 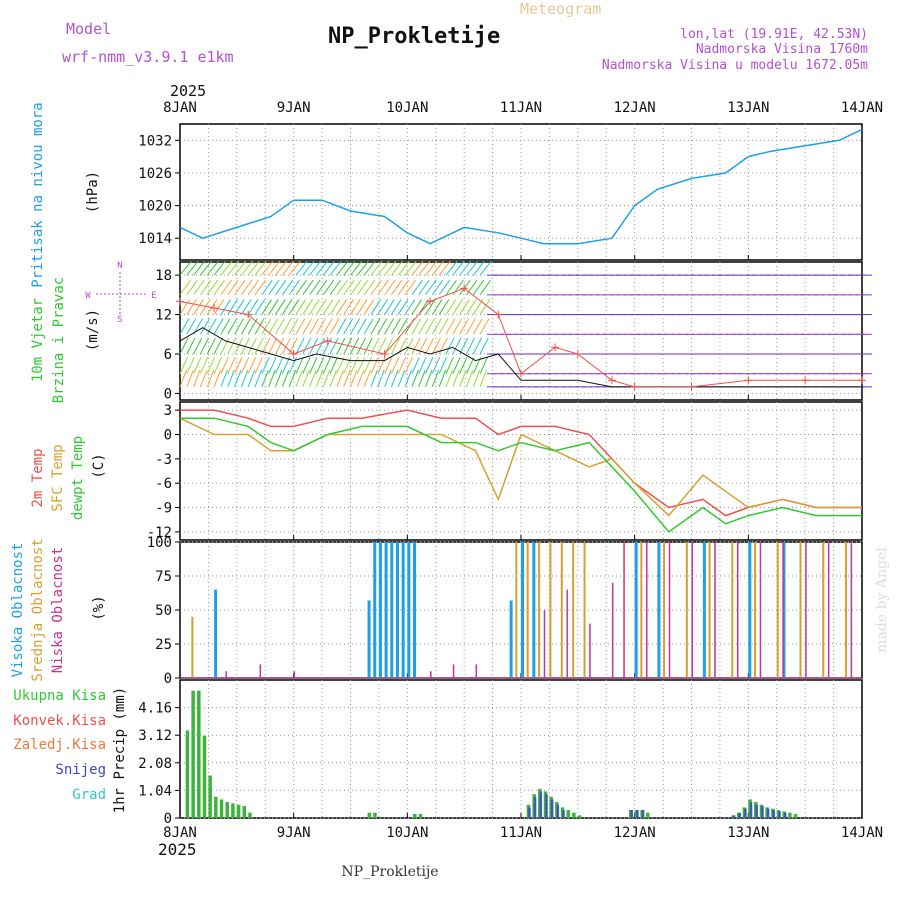 What do you see at coordinates (58, 610) in the screenshot?
I see `cloud-ylabel-3: Niska Oblacnost` at bounding box center [58, 610].